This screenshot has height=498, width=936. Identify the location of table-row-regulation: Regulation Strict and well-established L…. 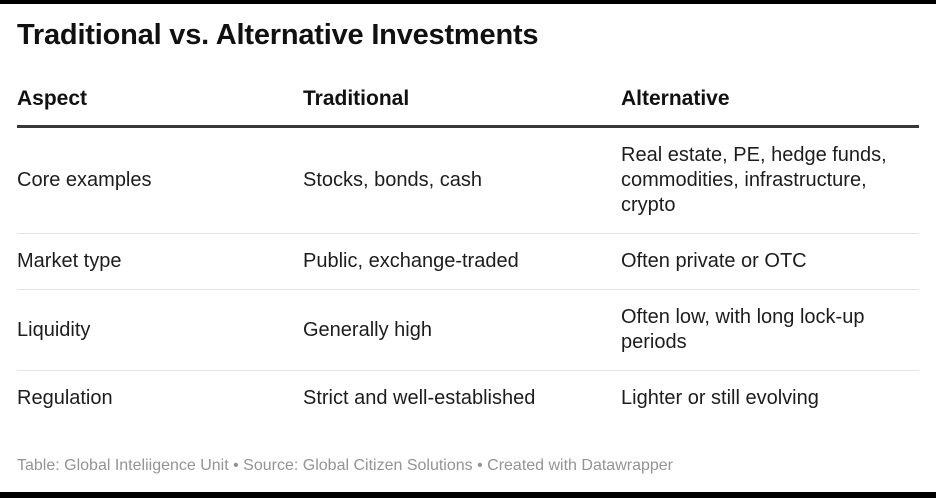
(468, 399).